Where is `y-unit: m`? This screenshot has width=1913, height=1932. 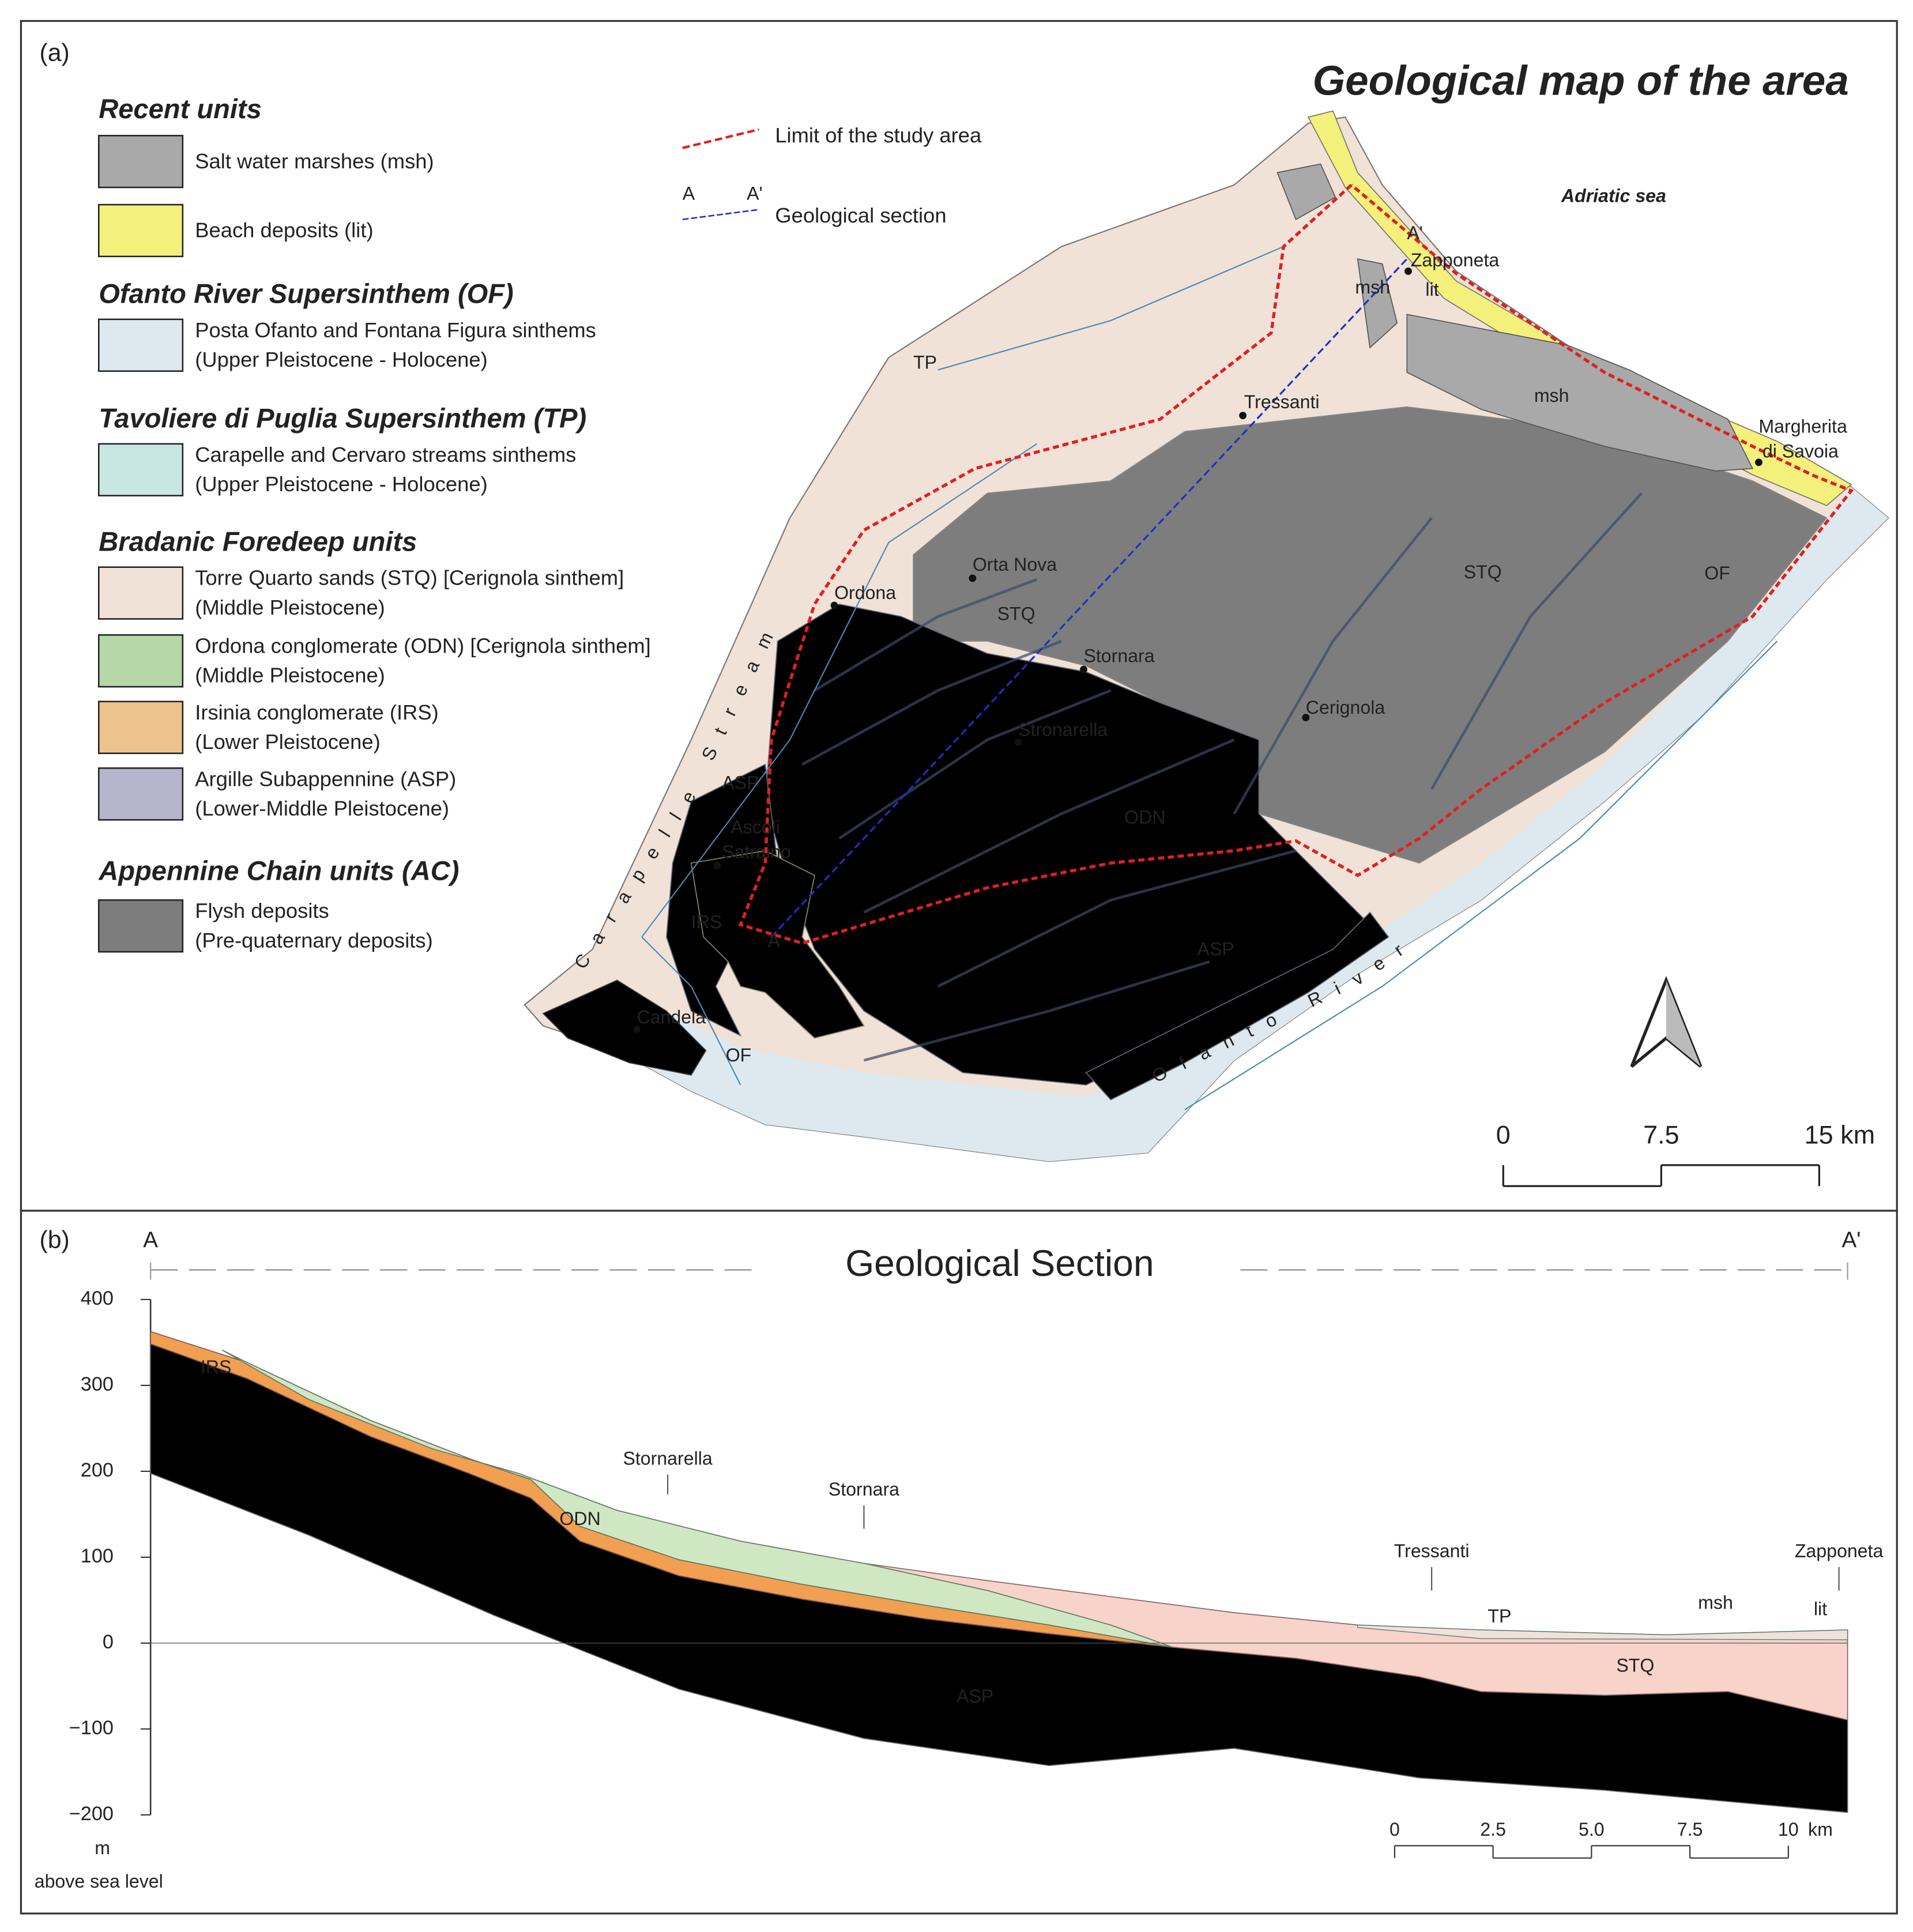
y-unit: m is located at coordinates (103, 1847).